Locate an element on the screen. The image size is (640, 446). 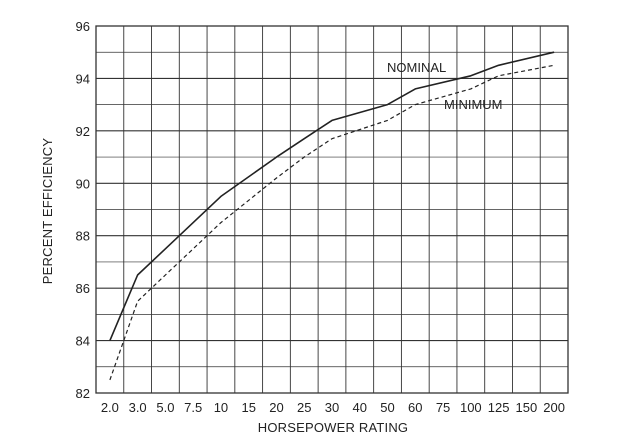
x-tick-label: 7.5 is located at coordinates (193, 407).